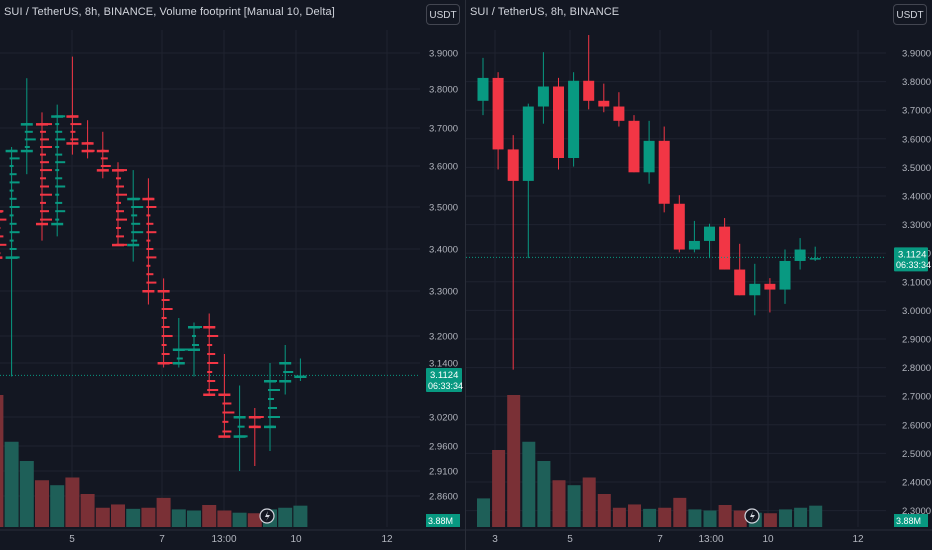 This screenshot has width=932, height=550. What do you see at coordinates (570, 539) in the screenshot?
I see `x-axis-label: 5` at bounding box center [570, 539].